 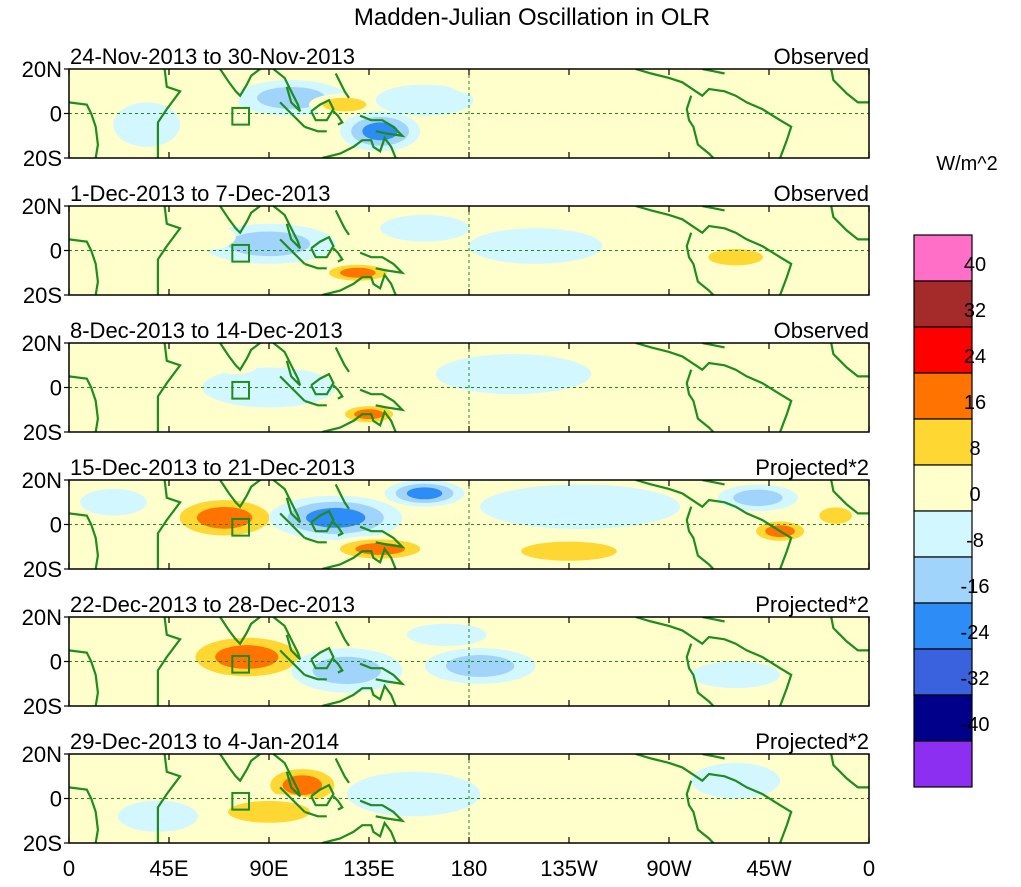 What do you see at coordinates (975, 311) in the screenshot?
I see `colorbar-level-label: 32` at bounding box center [975, 311].